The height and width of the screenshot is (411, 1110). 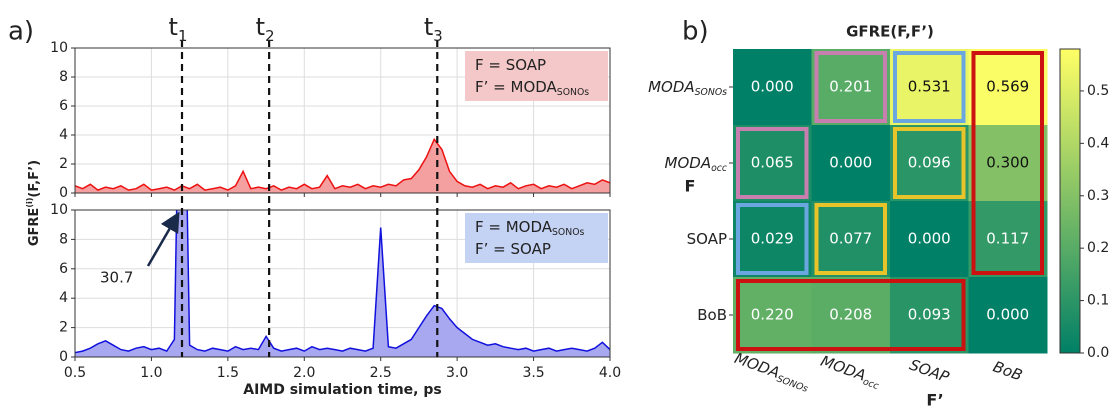 I want to click on text-part: (F,F’), so click(x=34, y=179).